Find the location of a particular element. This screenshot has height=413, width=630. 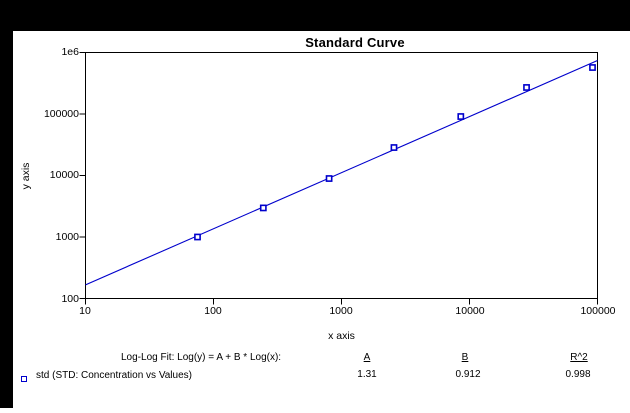

window-border-top is located at coordinates (315, 15).